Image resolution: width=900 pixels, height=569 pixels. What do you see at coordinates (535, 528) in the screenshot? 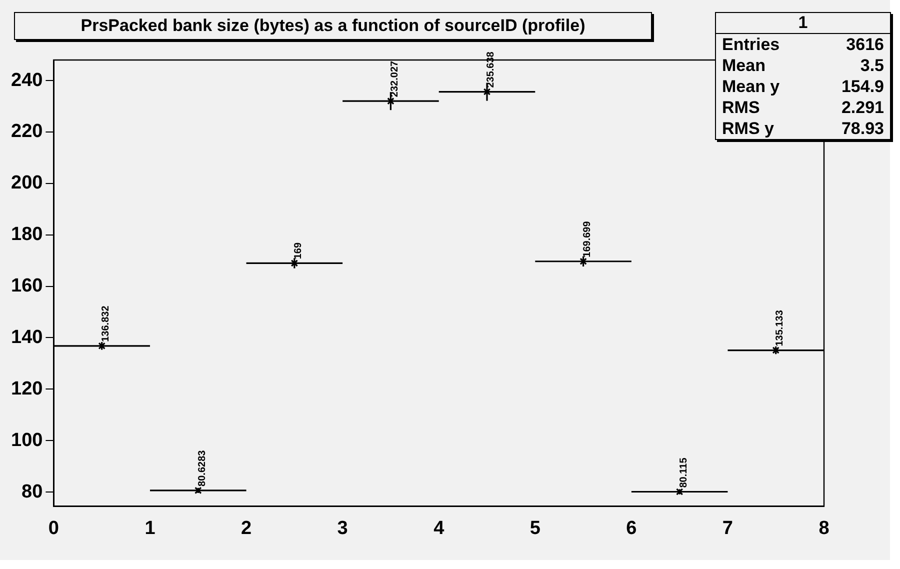
I see `x-tick-label: 5` at bounding box center [535, 528].